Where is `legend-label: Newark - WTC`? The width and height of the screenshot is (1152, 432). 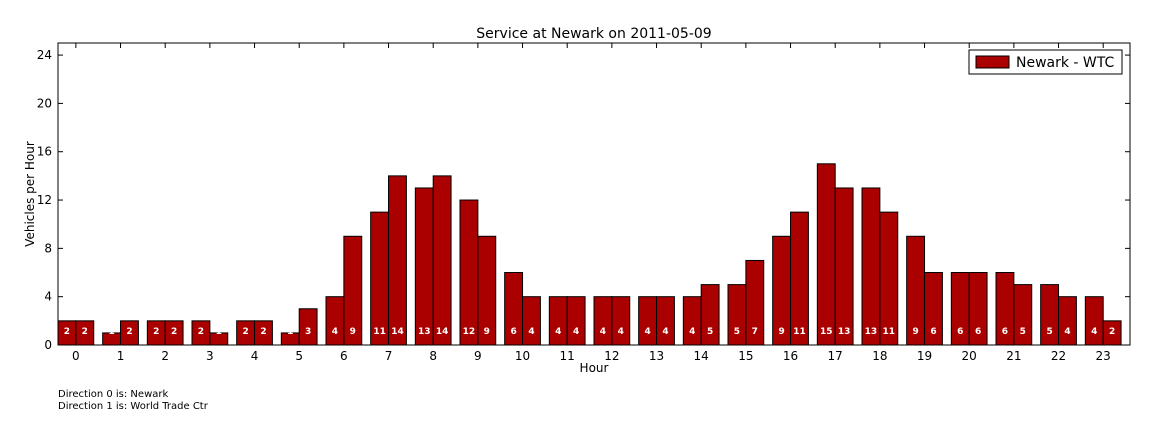
legend-label: Newark - WTC is located at coordinates (1065, 63).